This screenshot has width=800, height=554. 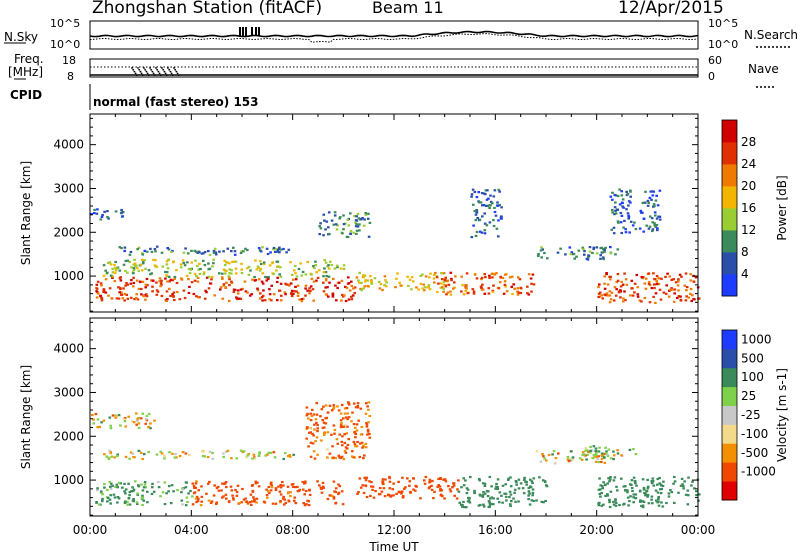 I want to click on date-label: 12/Apr/2015, so click(x=671, y=9).